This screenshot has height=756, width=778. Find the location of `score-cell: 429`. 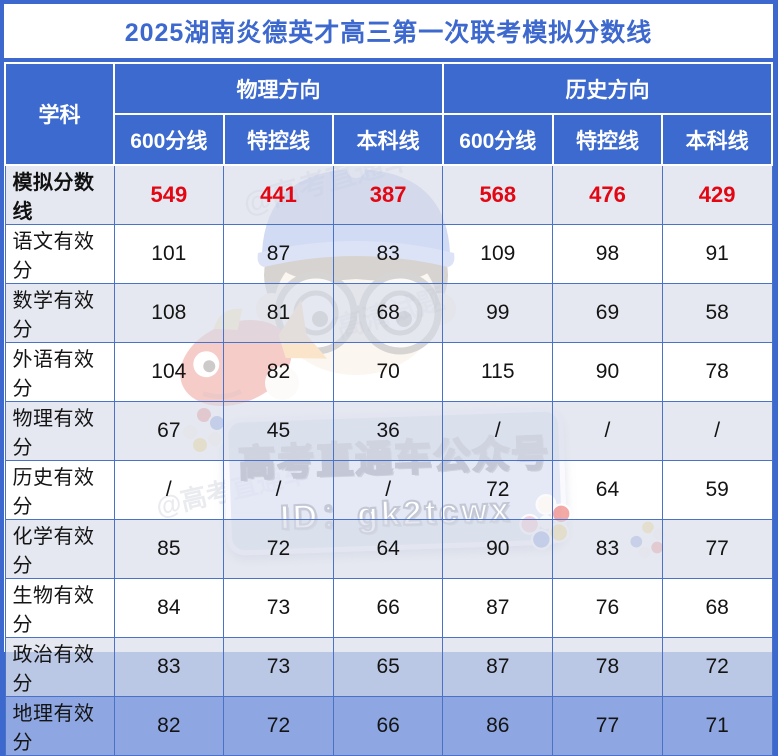

score-cell: 429 is located at coordinates (717, 194).